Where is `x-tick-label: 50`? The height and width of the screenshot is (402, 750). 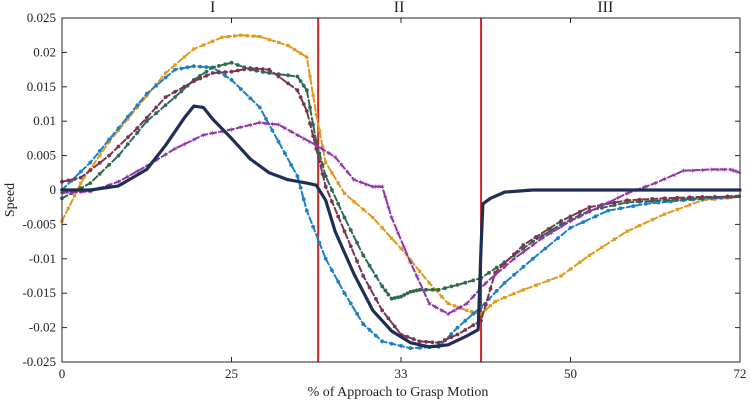 x-tick-label: 50 is located at coordinates (570, 373).